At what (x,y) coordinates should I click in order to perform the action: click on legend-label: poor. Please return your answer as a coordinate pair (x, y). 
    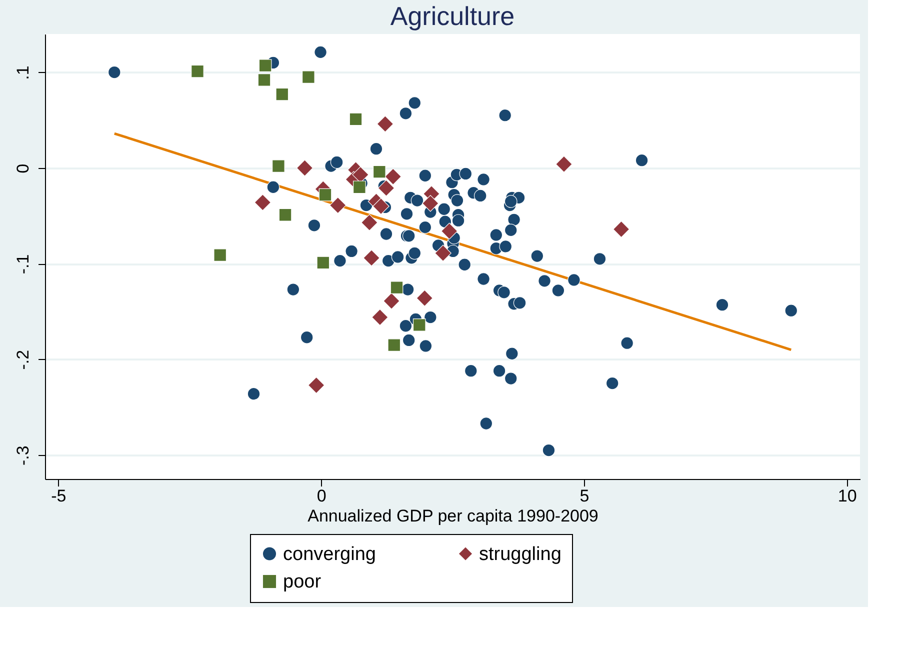
    Looking at the image, I should click on (302, 582).